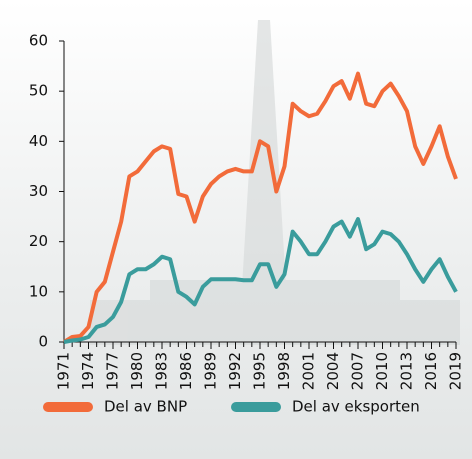  Describe the element at coordinates (145, 407) in the screenshot. I see `legend-label: Del av BNP` at that location.